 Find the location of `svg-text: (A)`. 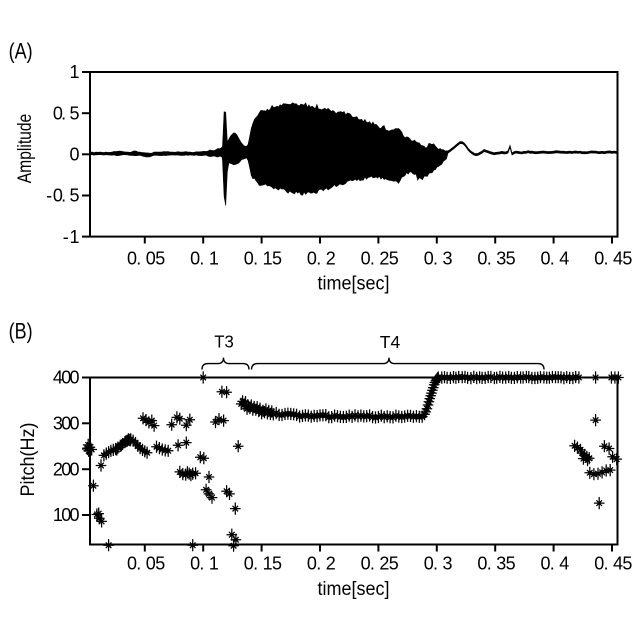

svg-text: (A) is located at coordinates (21, 50).